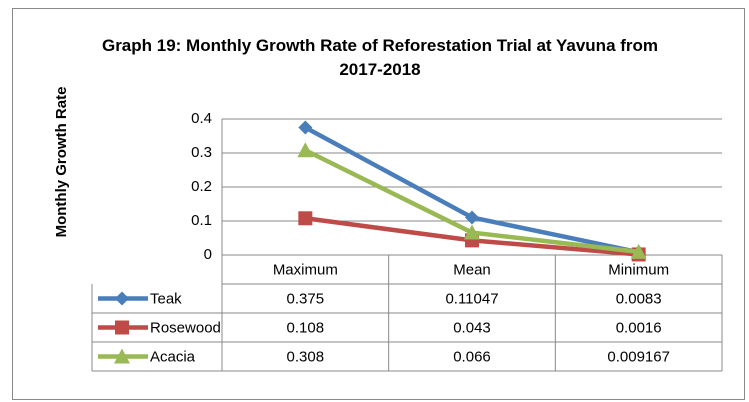  Describe the element at coordinates (201, 118) in the screenshot. I see `y-tick-label: 0.4` at that location.